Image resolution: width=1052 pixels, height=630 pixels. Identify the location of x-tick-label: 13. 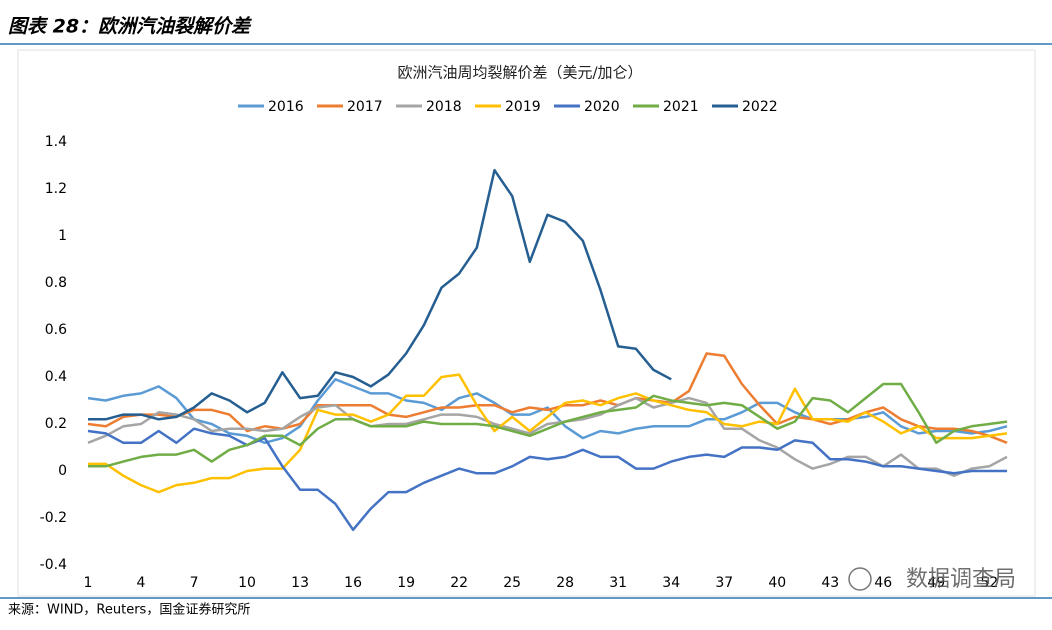
(300, 583).